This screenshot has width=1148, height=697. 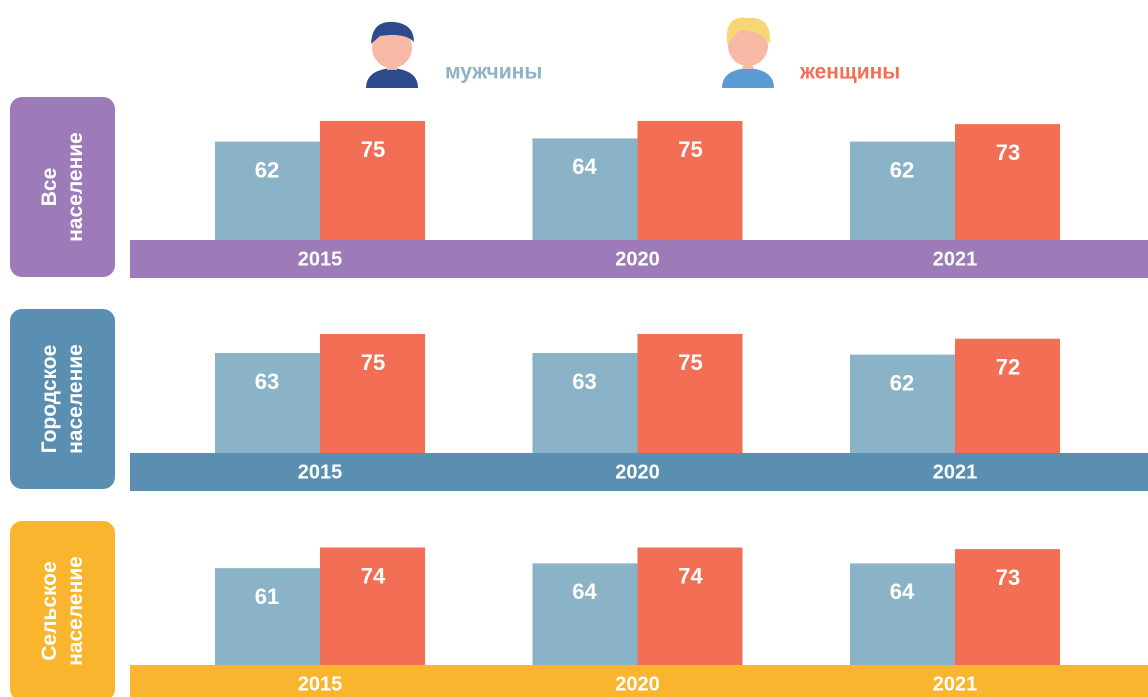 I want to click on panel-label-box: Сельское население, so click(x=62, y=609).